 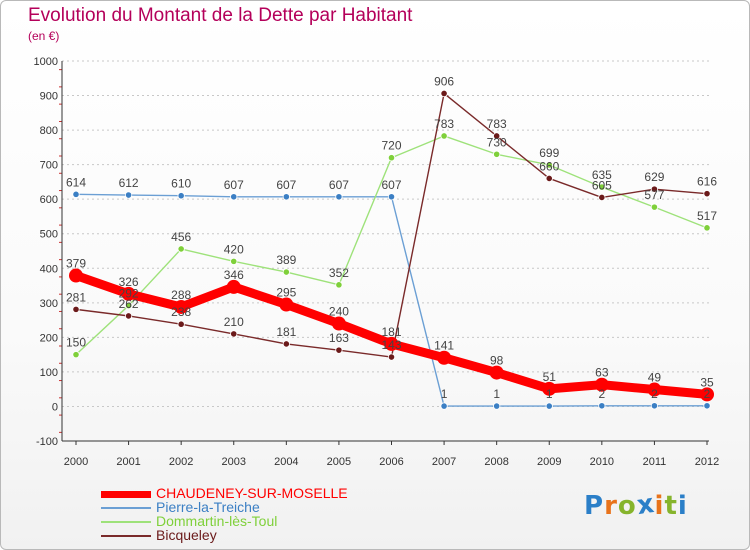 I want to click on y-tick-label: 800, so click(x=49, y=131).